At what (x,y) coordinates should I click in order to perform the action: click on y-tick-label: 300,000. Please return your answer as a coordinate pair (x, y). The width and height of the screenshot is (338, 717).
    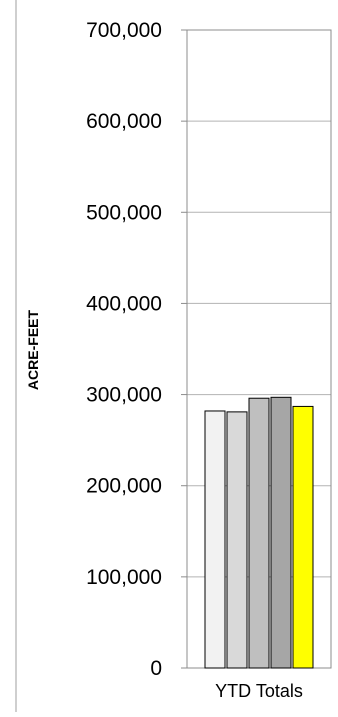
    Looking at the image, I should click on (124, 395).